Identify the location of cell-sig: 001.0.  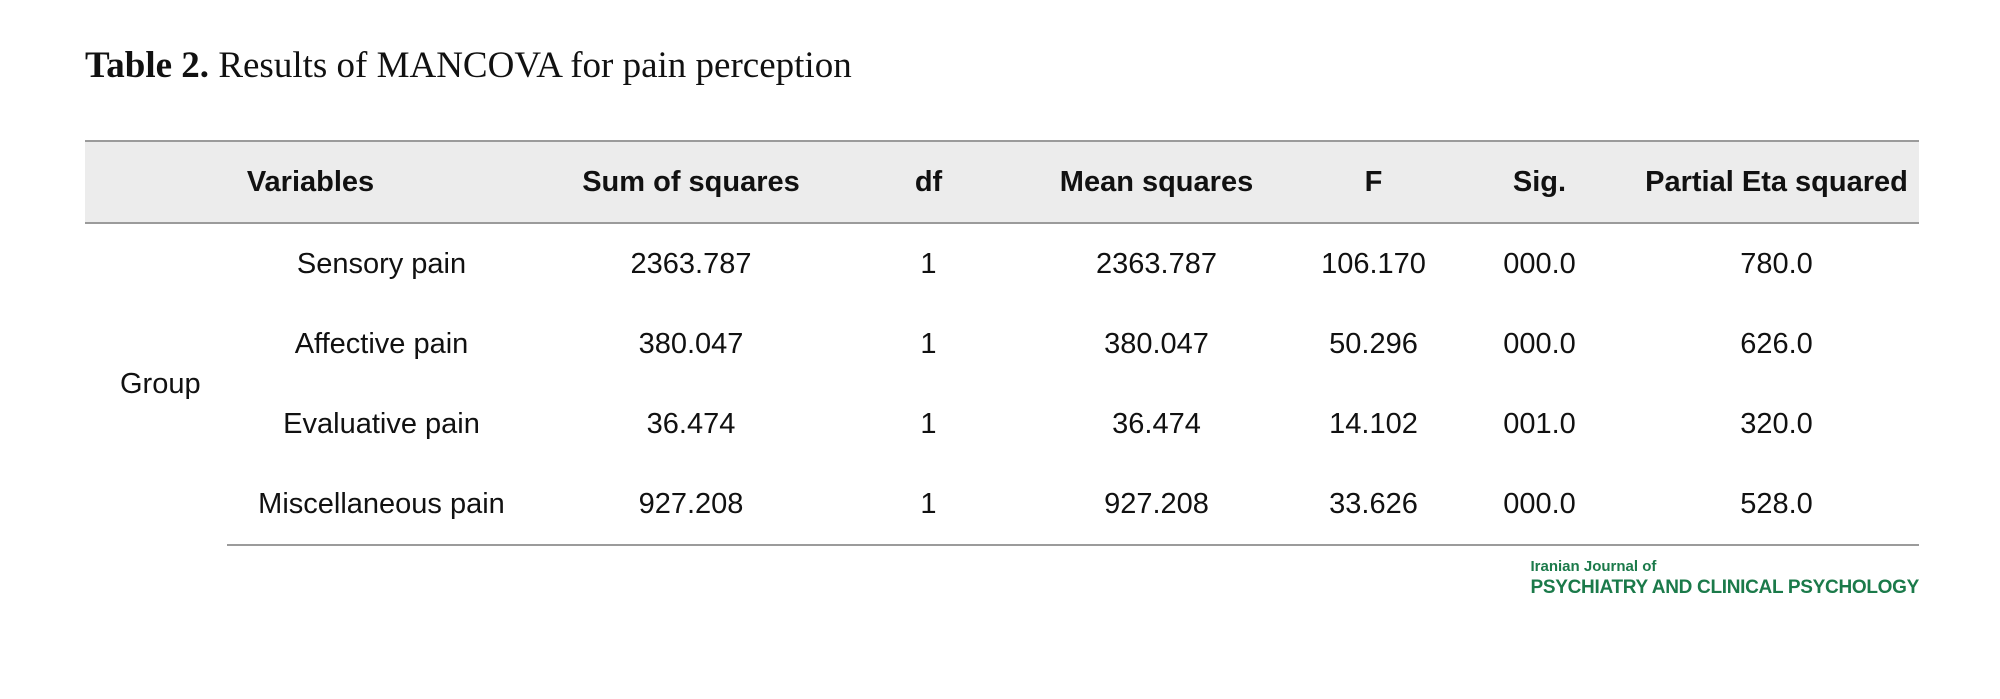
(1539, 423).